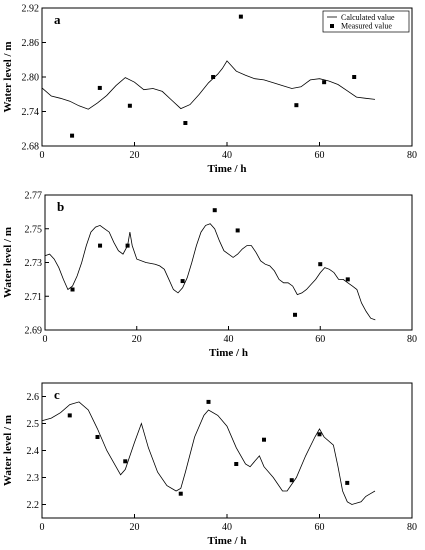 The width and height of the screenshot is (425, 550). What do you see at coordinates (34, 331) in the screenshot?
I see `y-tick-label: 2.69` at bounding box center [34, 331].